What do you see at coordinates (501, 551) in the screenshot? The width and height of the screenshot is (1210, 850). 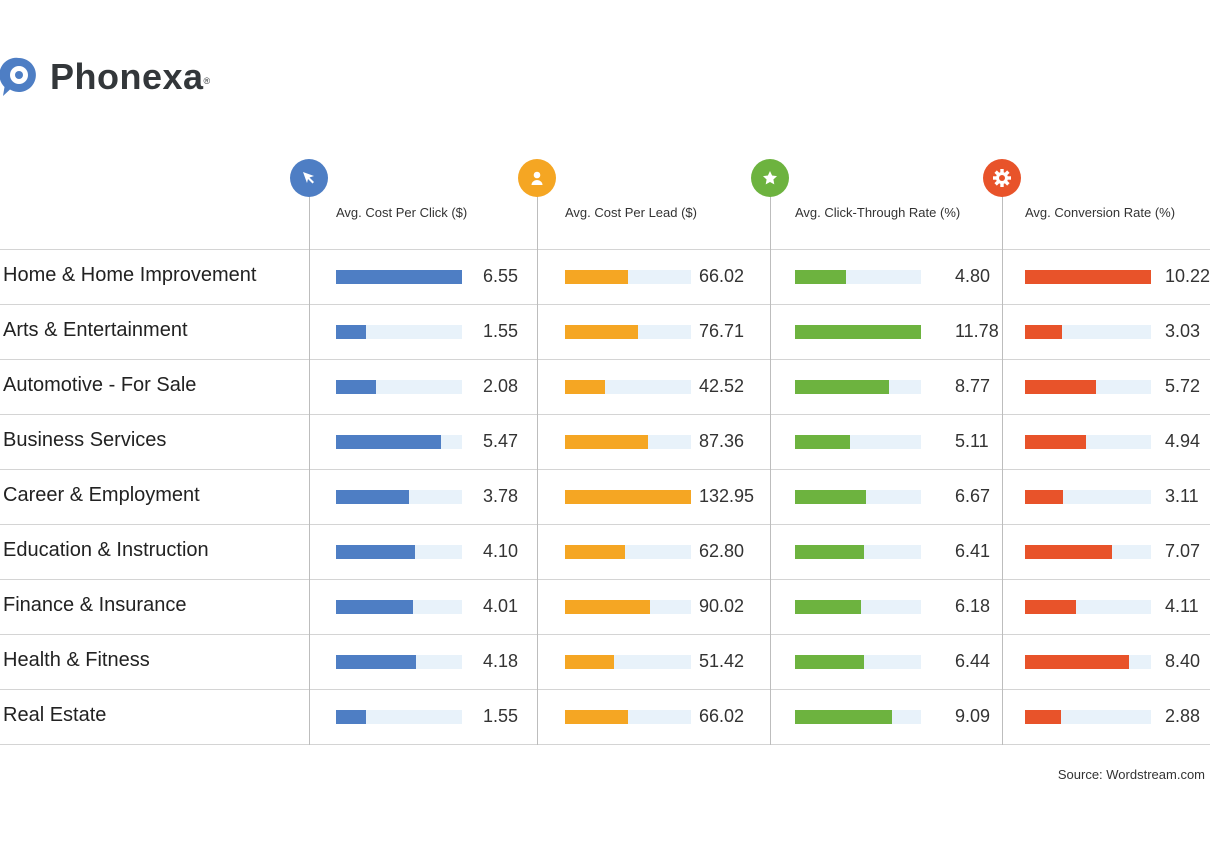 I see `value-label: 4.10` at bounding box center [501, 551].